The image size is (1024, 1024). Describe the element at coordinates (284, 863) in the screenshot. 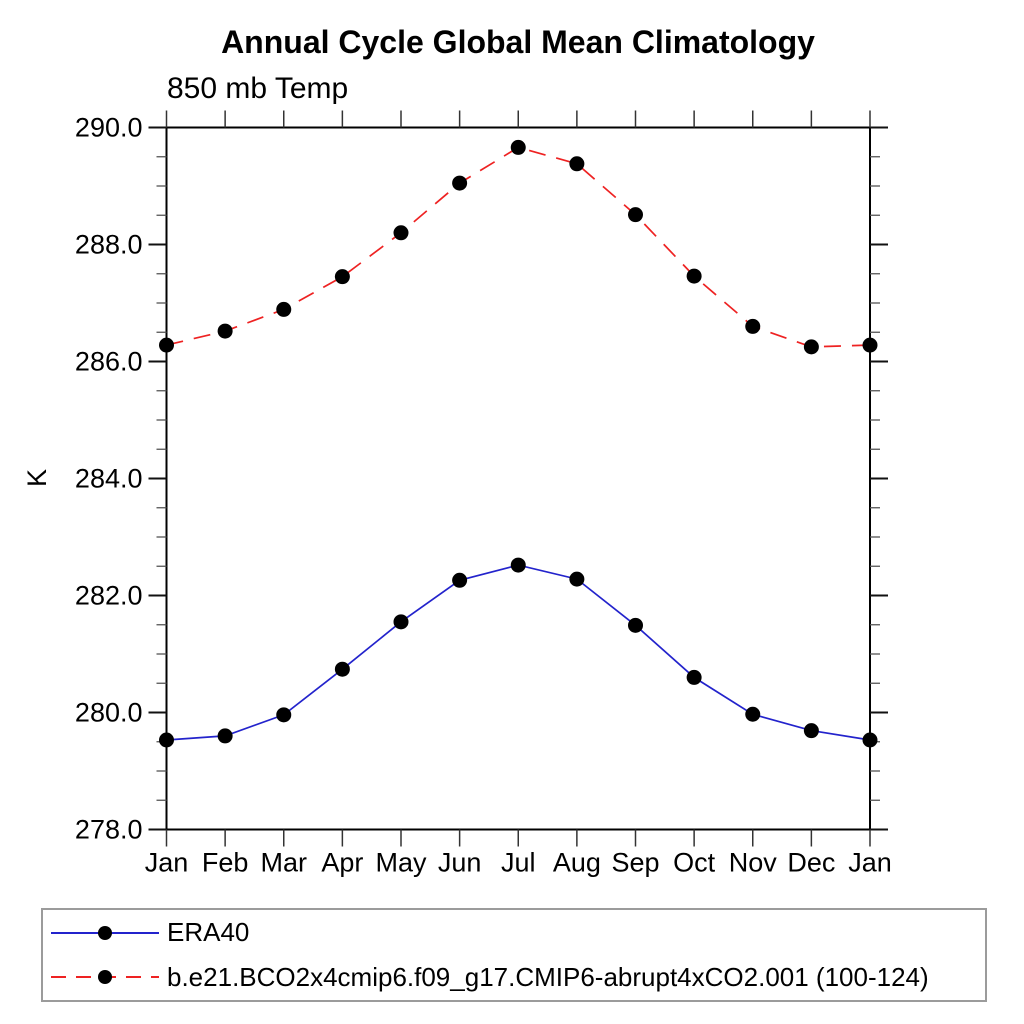

I see `x-tick-label: Mar` at that location.